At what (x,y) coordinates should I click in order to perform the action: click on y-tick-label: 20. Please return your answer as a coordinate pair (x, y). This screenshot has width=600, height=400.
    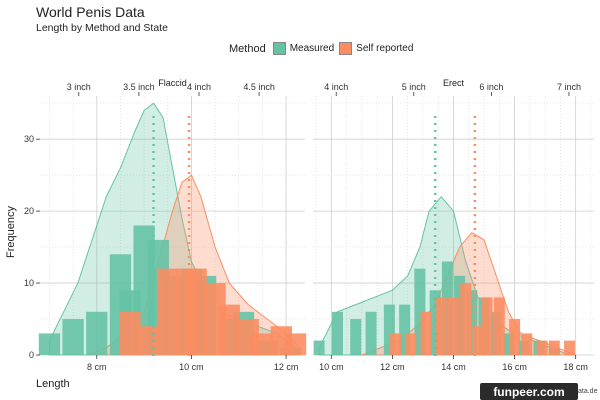
    Looking at the image, I should click on (29, 211).